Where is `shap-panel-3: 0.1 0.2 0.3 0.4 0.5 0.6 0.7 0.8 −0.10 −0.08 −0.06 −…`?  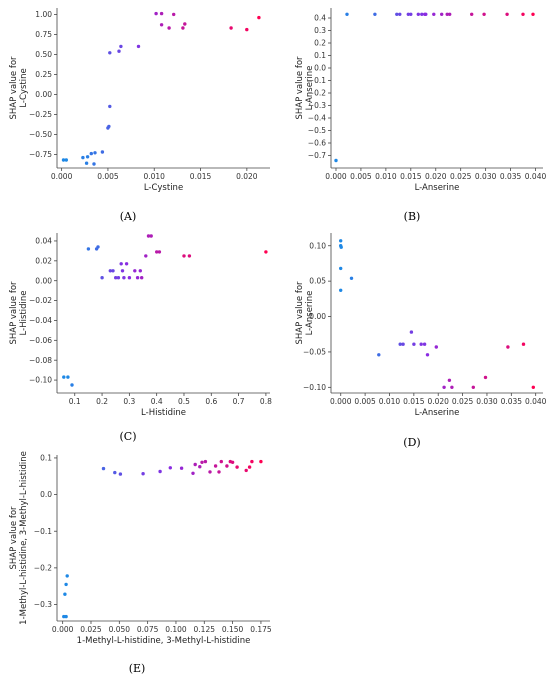 shap-panel-3: 0.1 0.2 0.3 0.4 0.5 0.6 0.7 0.8 −0.10 −0.08 −0.06 −… is located at coordinates (140, 338).